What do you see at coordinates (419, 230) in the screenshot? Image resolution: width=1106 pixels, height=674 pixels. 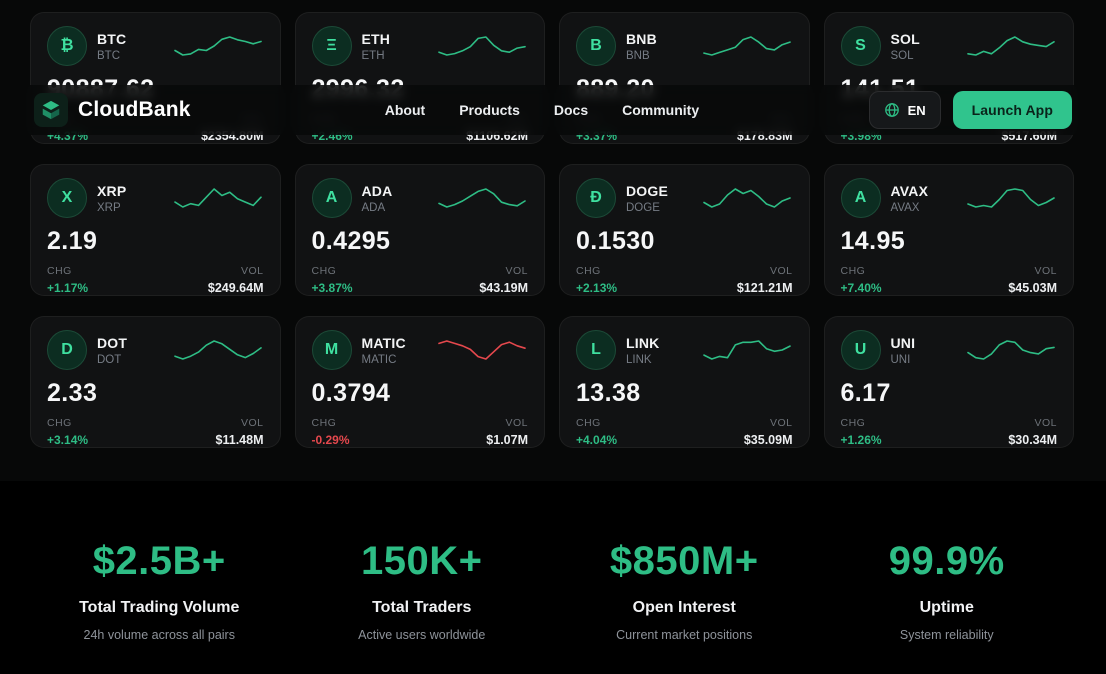 I see `ticker-card-ada: A ADA ADA 0.4295 CHG +3.87% VOL $43.19M` at bounding box center [419, 230].